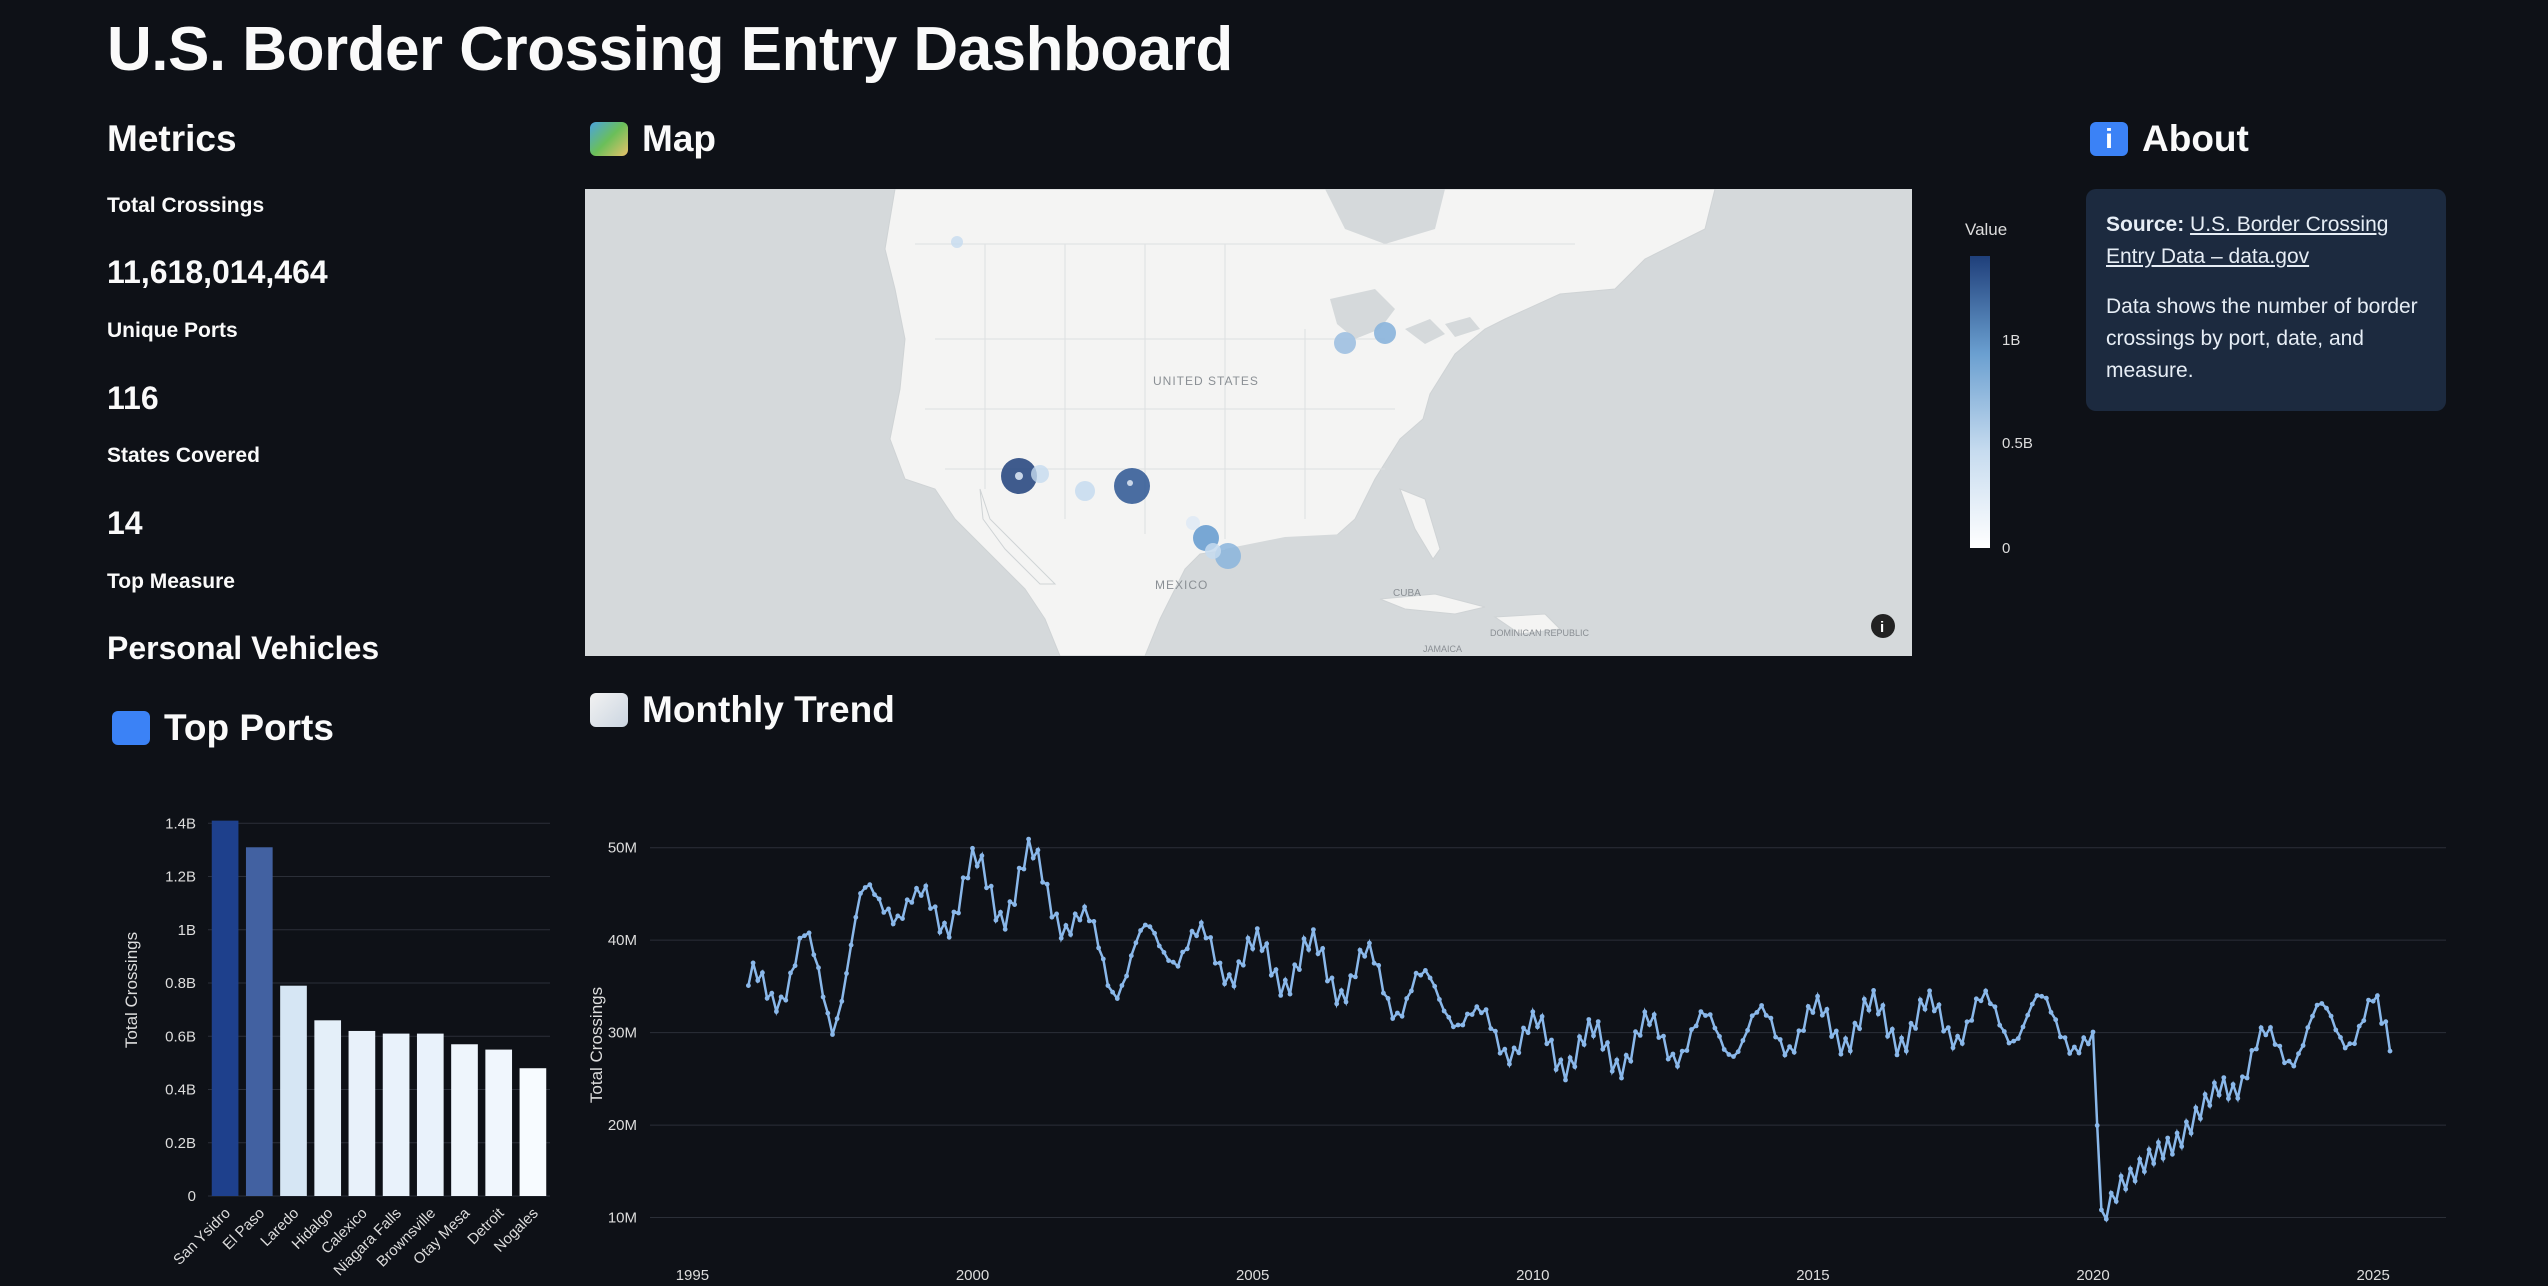 The image size is (2548, 1286). What do you see at coordinates (362, 1113) in the screenshot?
I see `bar-calexico` at bounding box center [362, 1113].